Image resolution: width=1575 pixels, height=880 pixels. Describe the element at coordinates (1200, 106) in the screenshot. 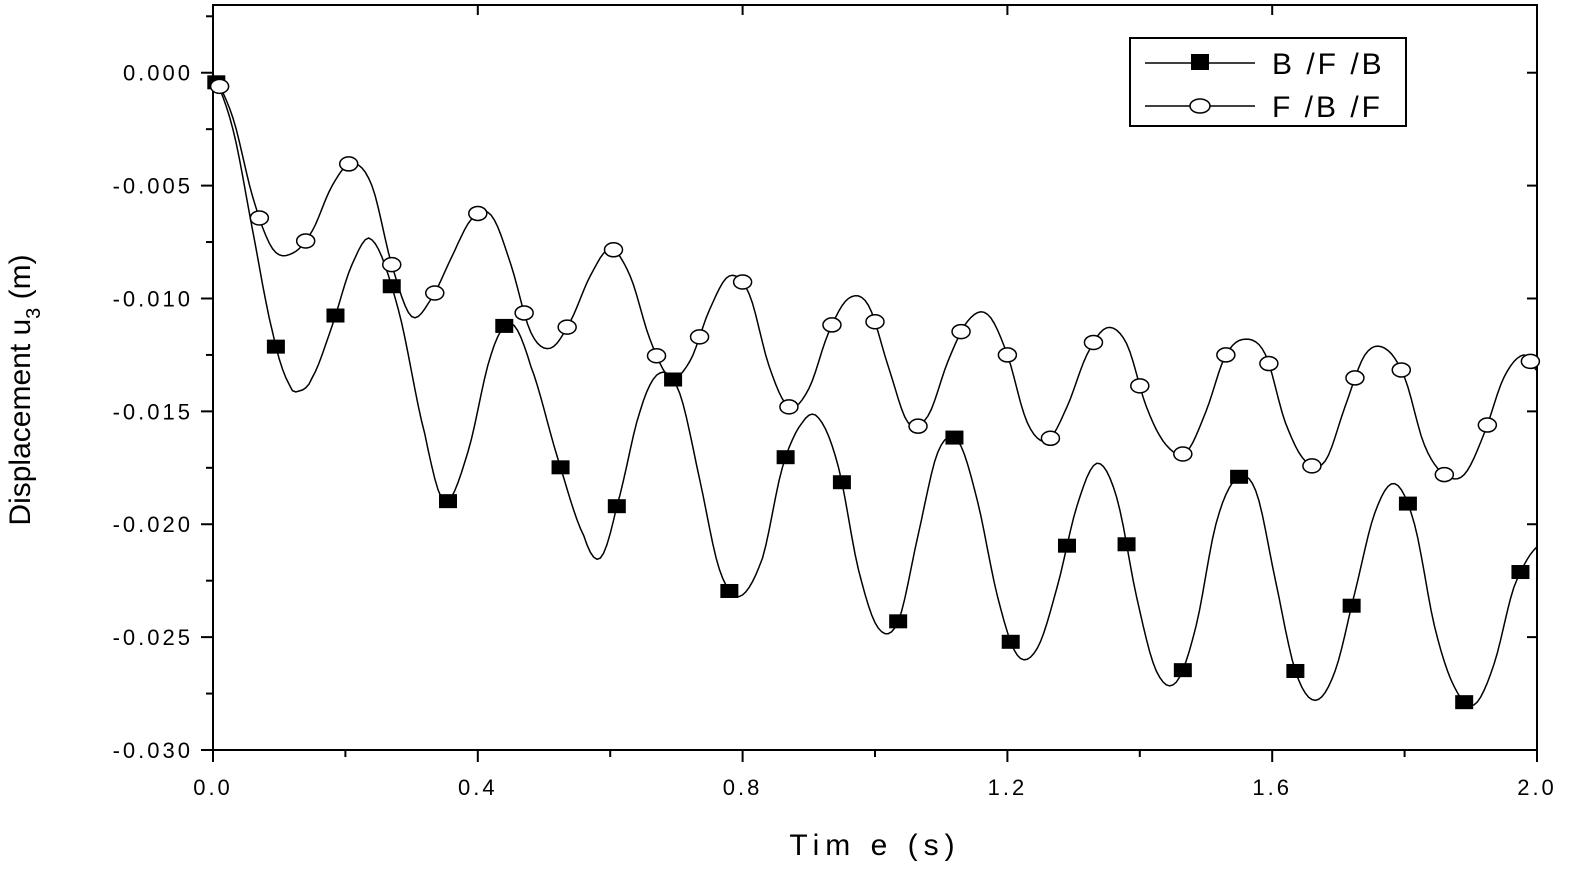

I see `legend-marker-fbf` at that location.